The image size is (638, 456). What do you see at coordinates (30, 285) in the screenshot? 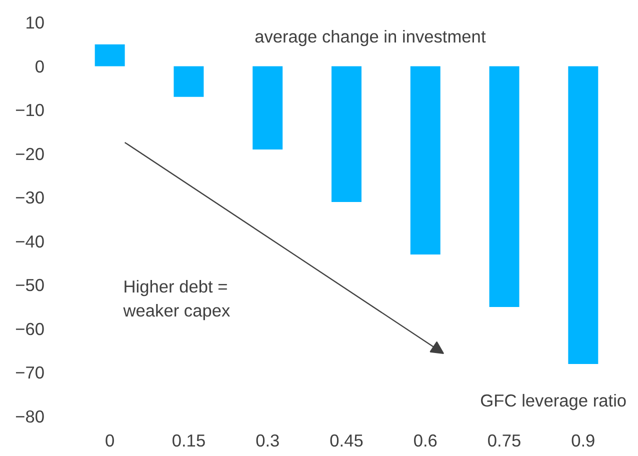
I see `y-tick-label: −50` at bounding box center [30, 285].